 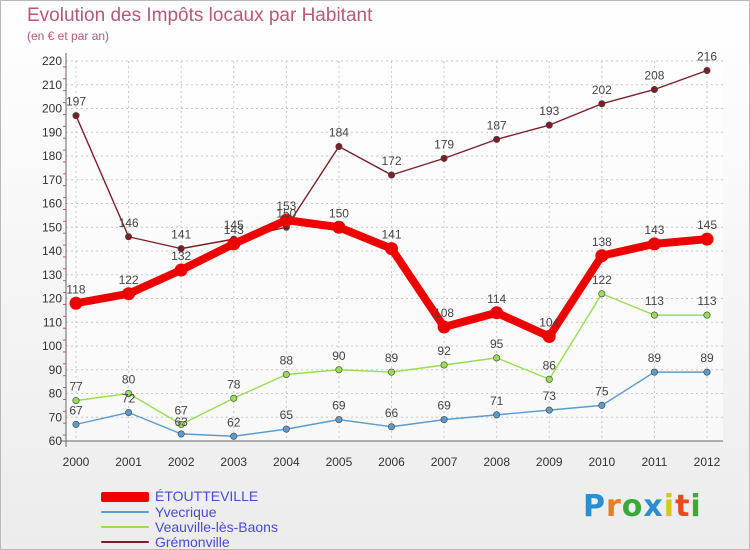 What do you see at coordinates (602, 242) in the screenshot?
I see `data-label-etoutteville: 138` at bounding box center [602, 242].